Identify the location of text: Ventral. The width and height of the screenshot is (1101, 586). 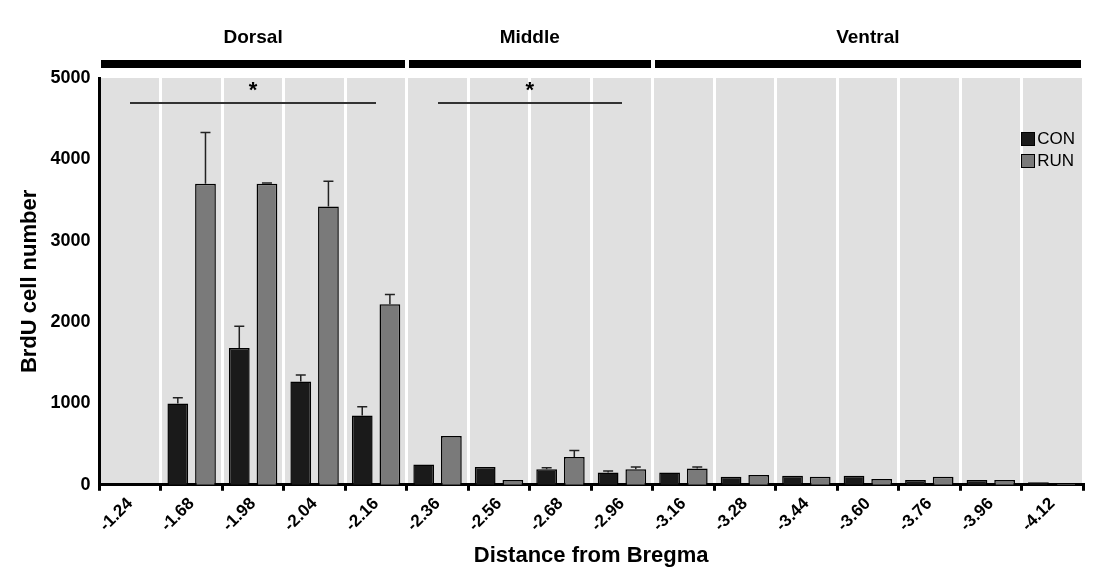
(868, 37).